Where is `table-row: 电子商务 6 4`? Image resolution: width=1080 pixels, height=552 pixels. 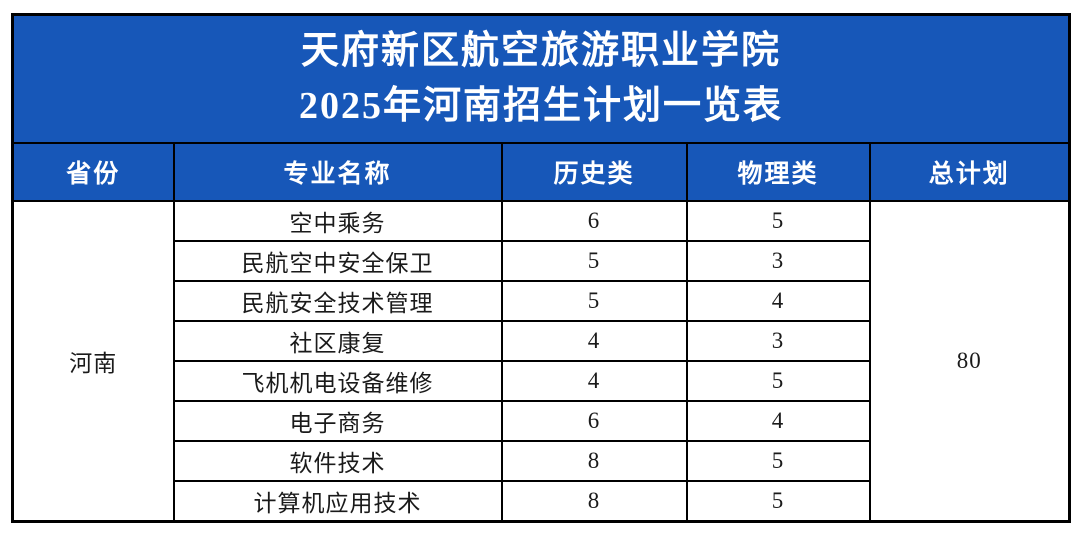
table-row: 电子商务 6 4 is located at coordinates (541, 421).